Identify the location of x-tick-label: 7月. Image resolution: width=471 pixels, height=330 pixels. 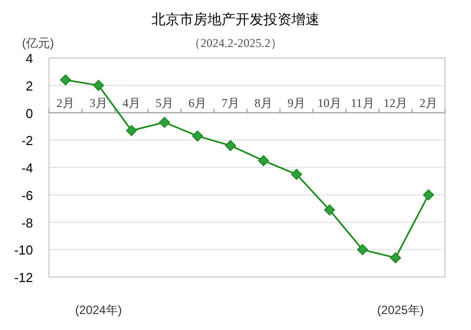
(231, 103).